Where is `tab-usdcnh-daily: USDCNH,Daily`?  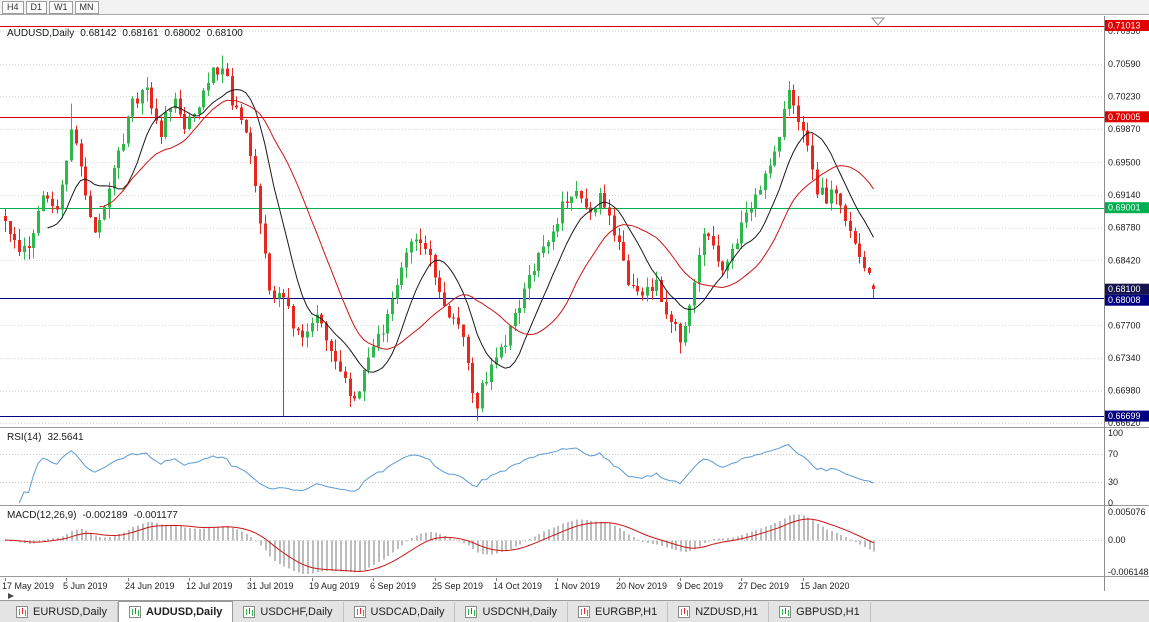 tab-usdcnh-daily: USDCNH,Daily is located at coordinates (512, 612).